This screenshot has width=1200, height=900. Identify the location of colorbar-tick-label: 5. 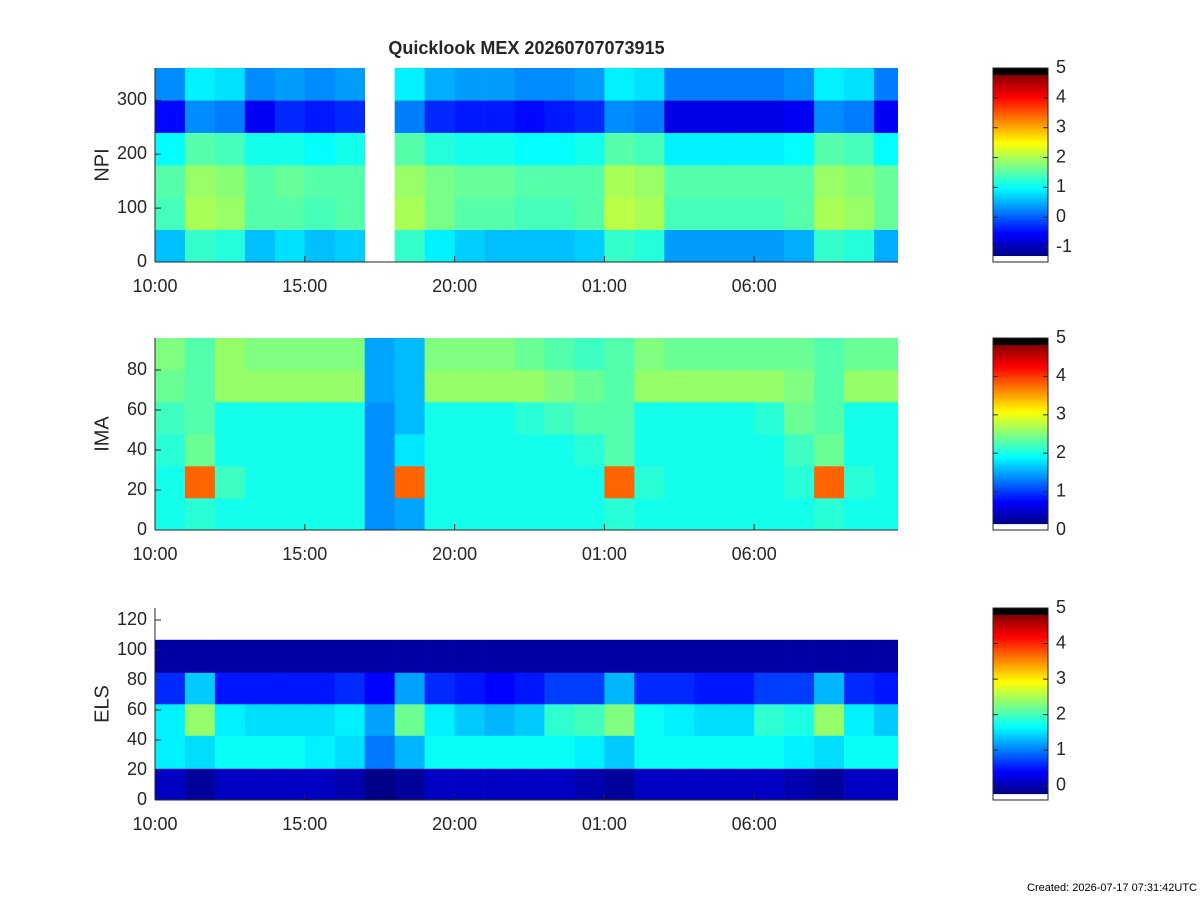
(1061, 607).